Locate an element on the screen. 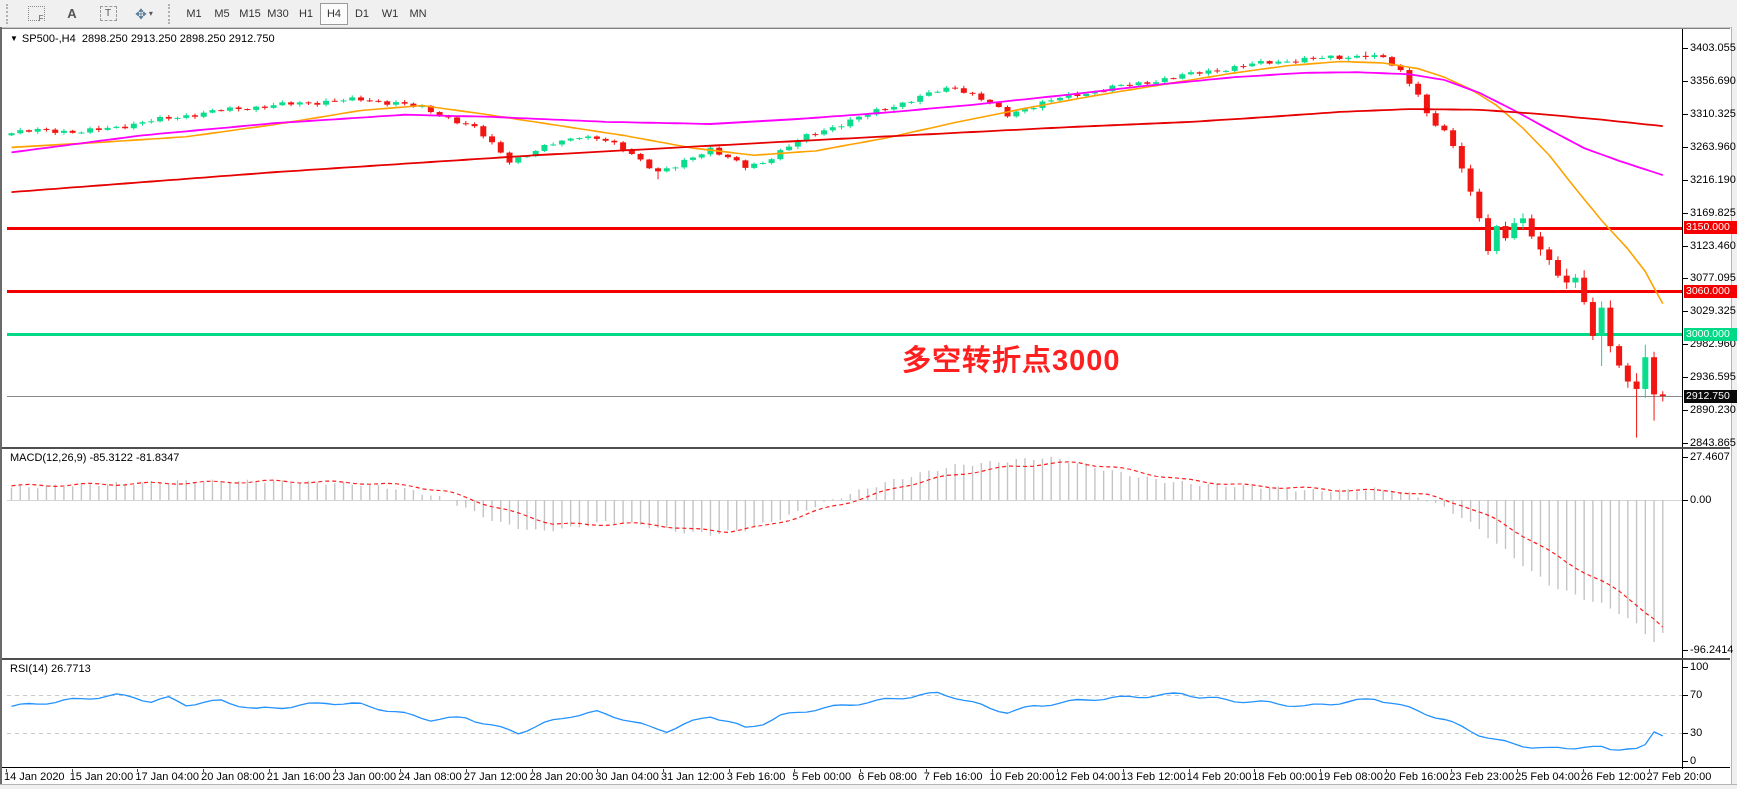 The width and height of the screenshot is (1737, 789). chart-quick-menu-icon: ▼ is located at coordinates (14, 38).